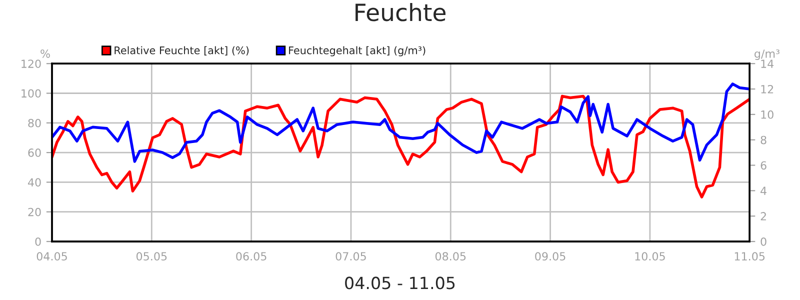 Image resolution: width=800 pixels, height=300 pixels. Describe the element at coordinates (38, 241) in the screenshot. I see `y-tick-label: 0` at that location.